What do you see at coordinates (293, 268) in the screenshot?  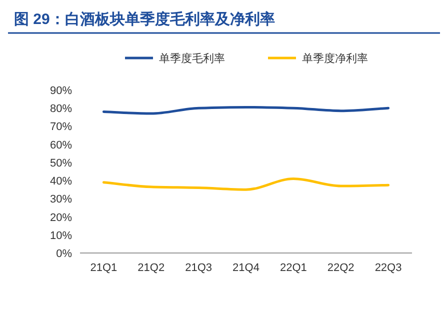 I see `x-tick-label: 22Q1` at bounding box center [293, 268].